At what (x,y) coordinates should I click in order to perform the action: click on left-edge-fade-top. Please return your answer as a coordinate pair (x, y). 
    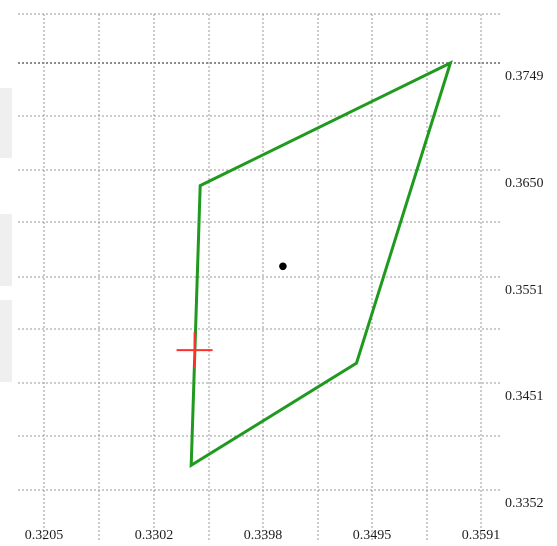
    Looking at the image, I should click on (6, 123).